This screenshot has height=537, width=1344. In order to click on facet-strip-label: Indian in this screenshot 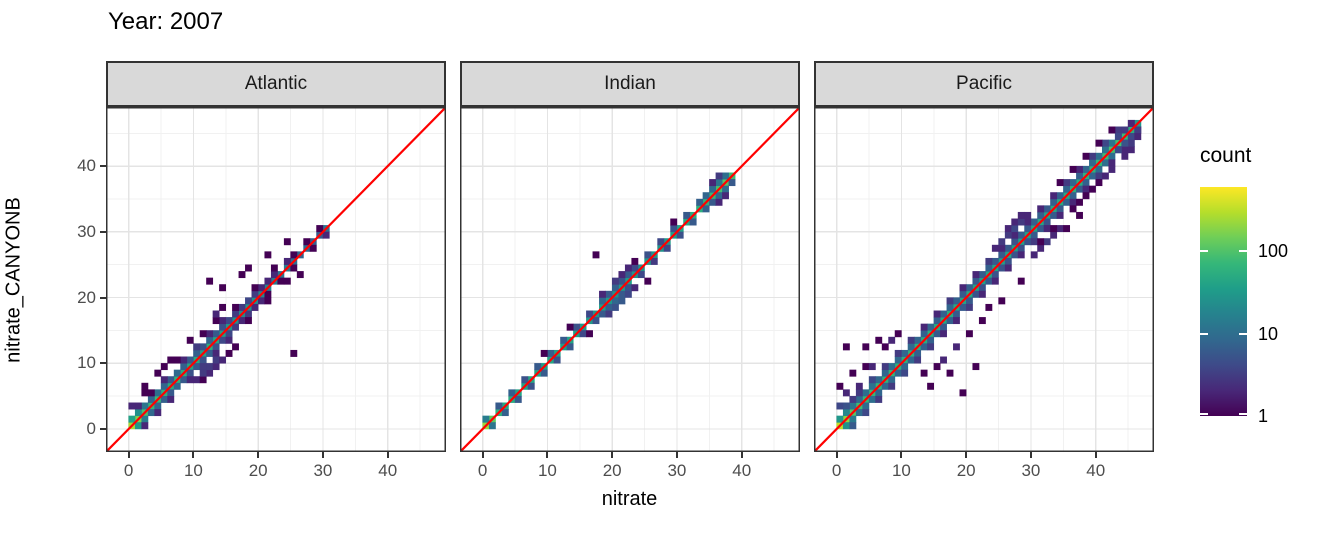, I will do `click(630, 83)`.